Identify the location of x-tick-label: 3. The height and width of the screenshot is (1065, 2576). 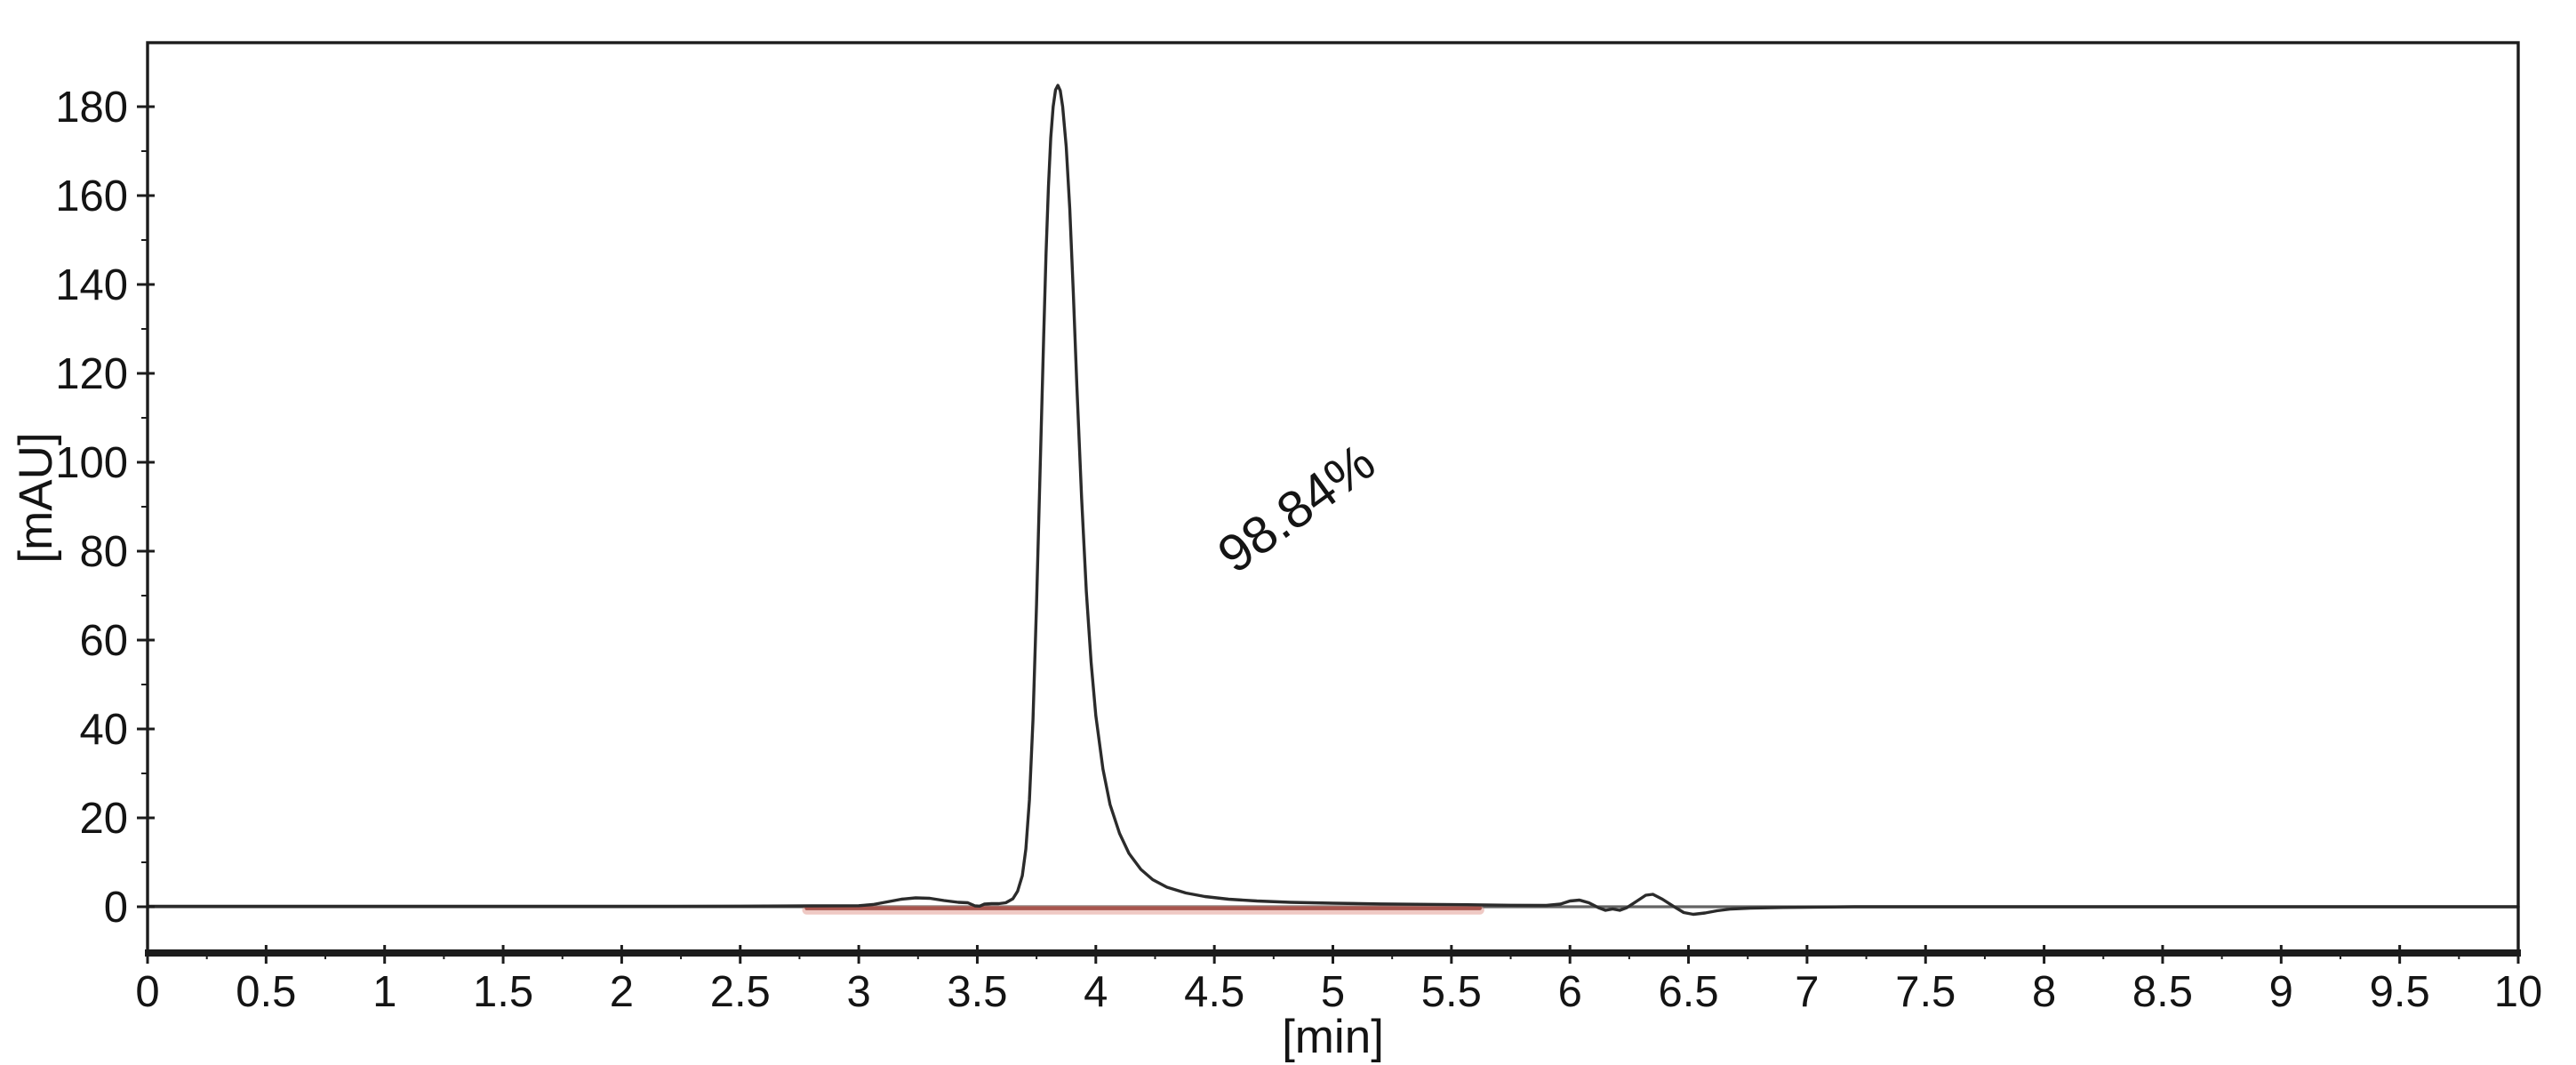
(858, 992).